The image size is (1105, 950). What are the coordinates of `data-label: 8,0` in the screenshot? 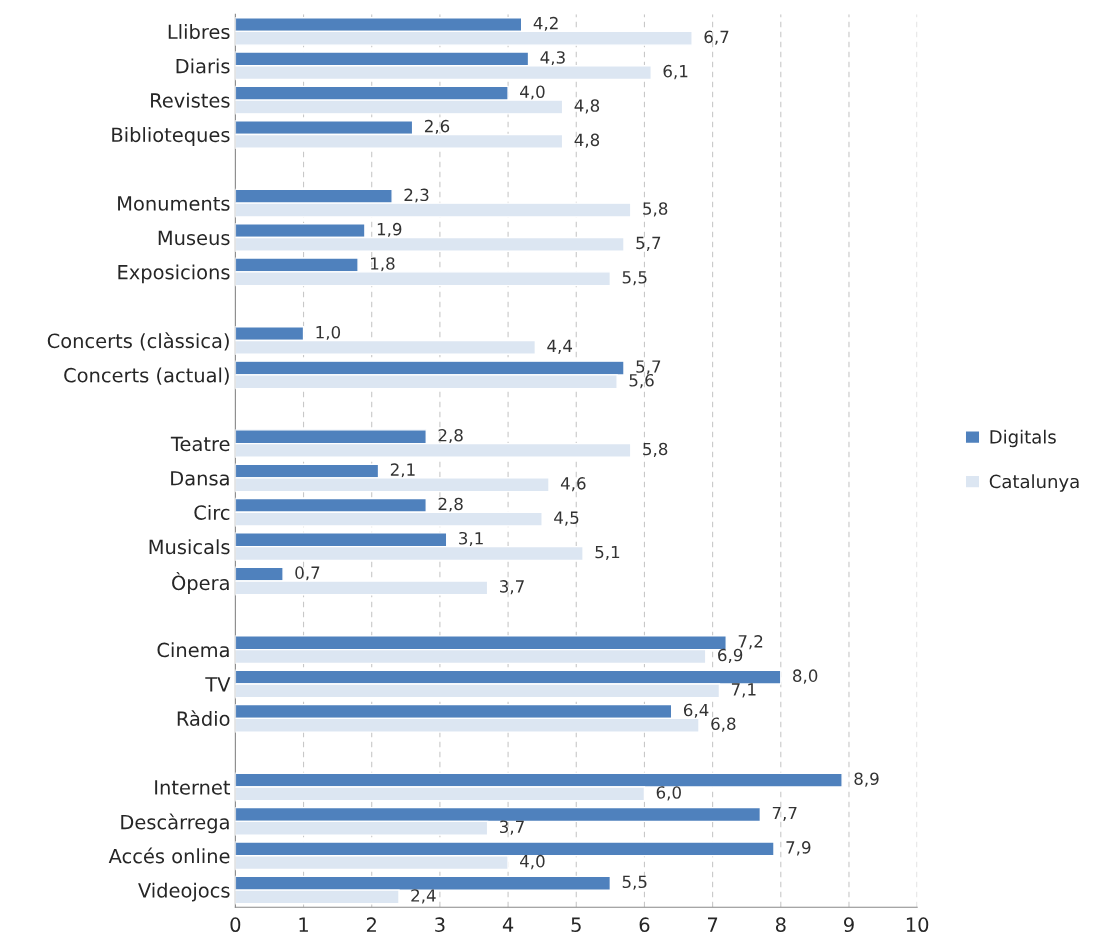 It's located at (805, 676).